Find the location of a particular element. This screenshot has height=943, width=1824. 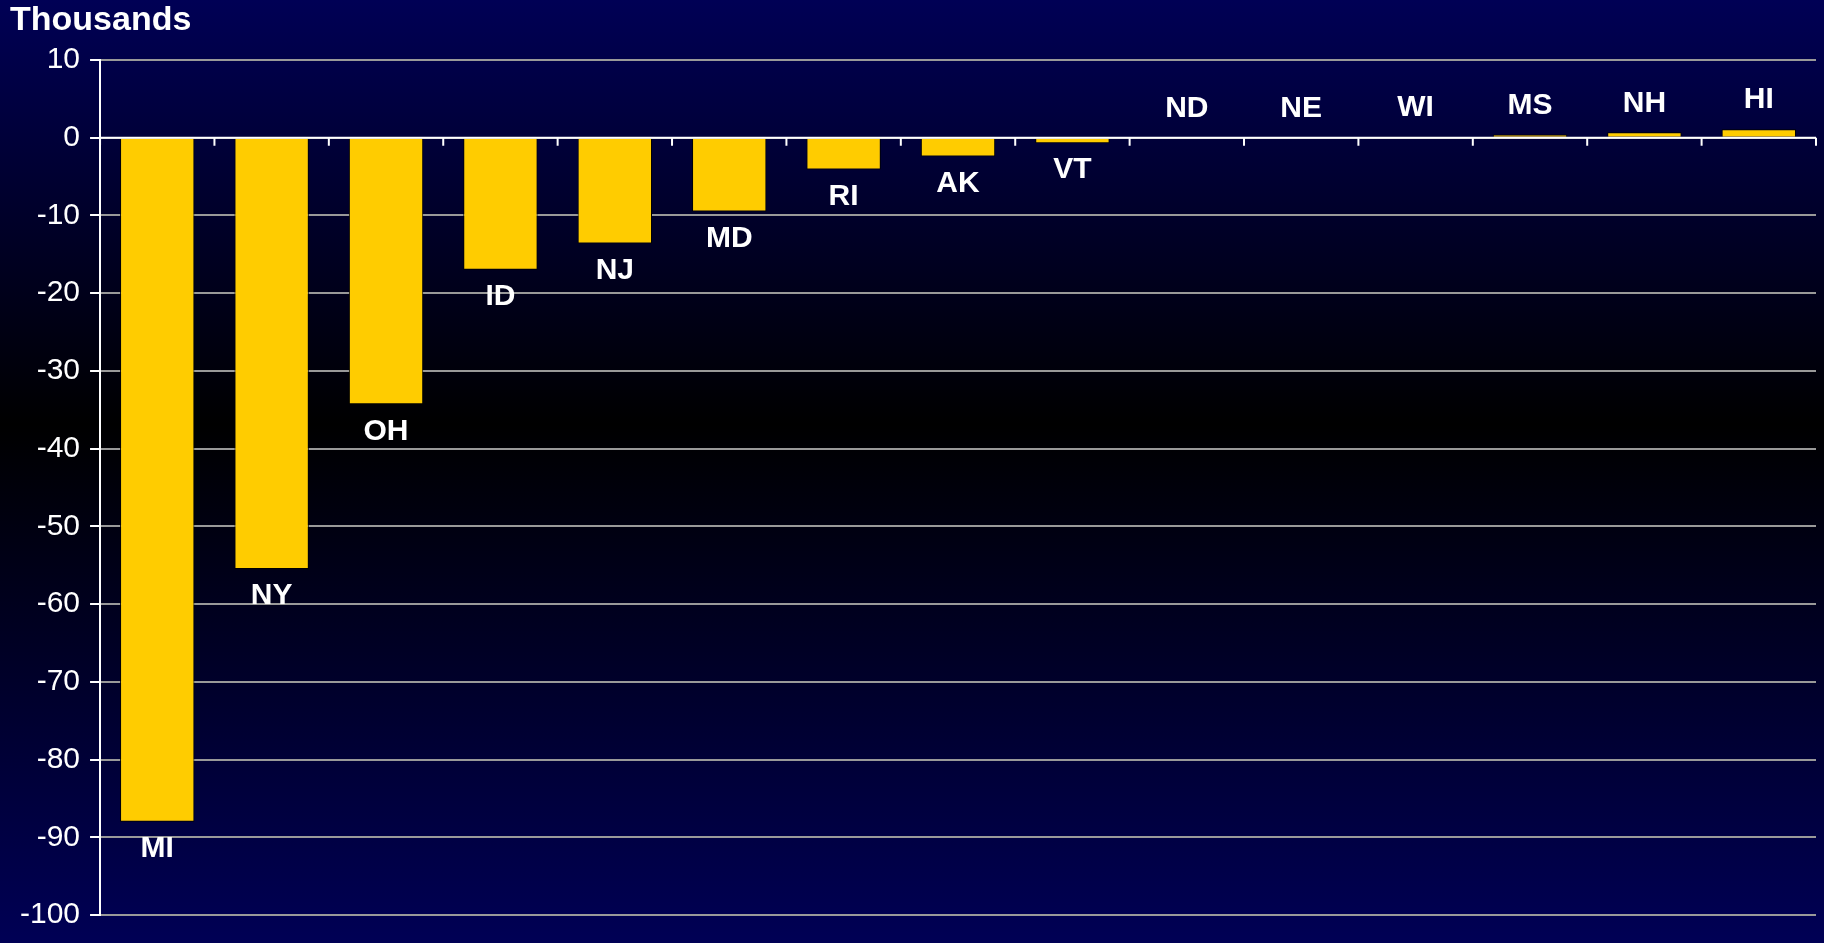

x-tick-label: NE is located at coordinates (1301, 106).